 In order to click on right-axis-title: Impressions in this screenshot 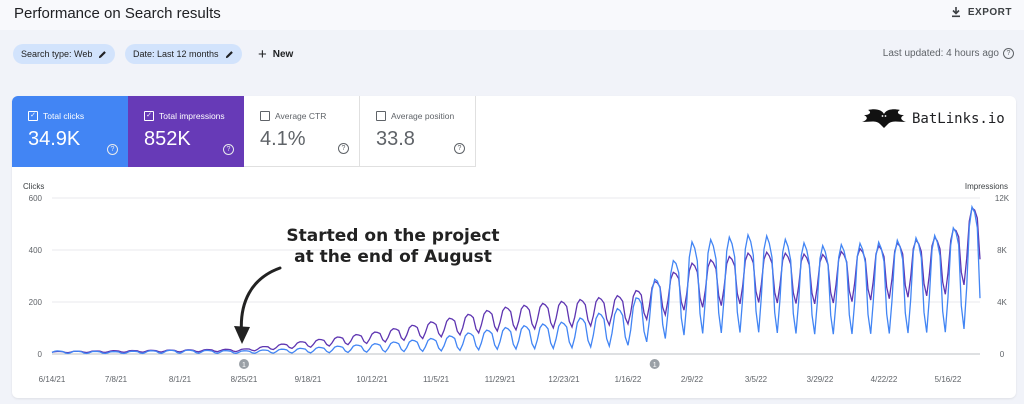, I will do `click(986, 186)`.